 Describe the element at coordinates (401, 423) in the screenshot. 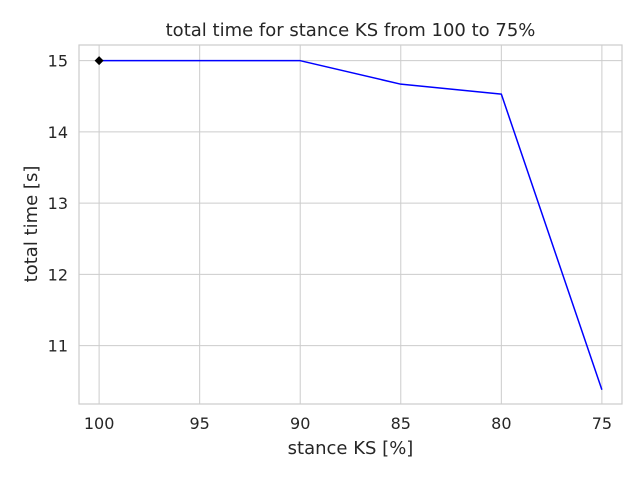

I see `x-tick-label: 85` at that location.